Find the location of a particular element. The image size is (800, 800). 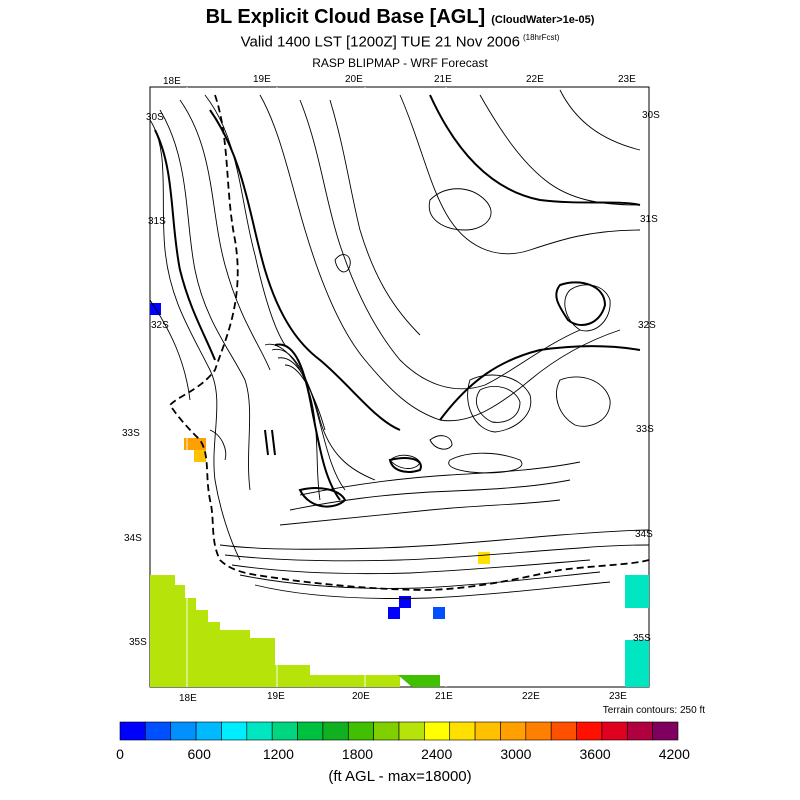

colorbar-ticks: 0 600 1200 1800 2400 3000 3600 4200 is located at coordinates (403, 754).